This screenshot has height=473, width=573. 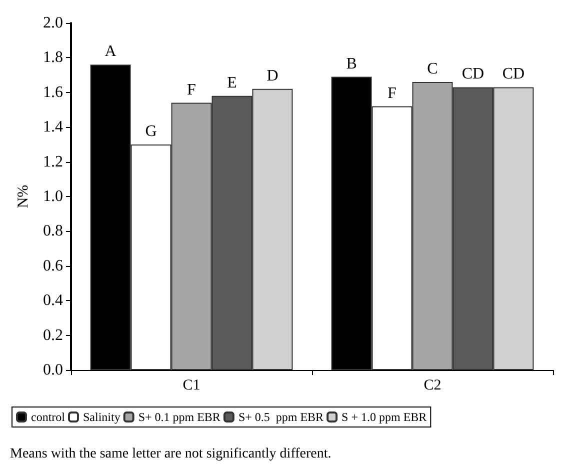 What do you see at coordinates (48, 417) in the screenshot?
I see `legend-label: control` at bounding box center [48, 417].